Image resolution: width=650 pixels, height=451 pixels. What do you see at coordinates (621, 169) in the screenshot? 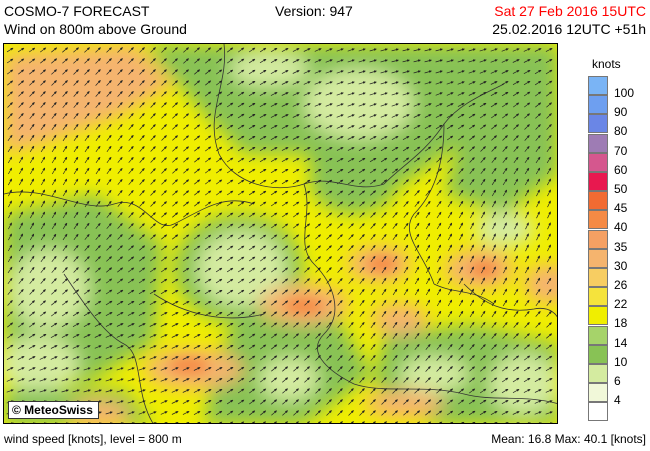
I see `legend-label: 60` at bounding box center [621, 169].